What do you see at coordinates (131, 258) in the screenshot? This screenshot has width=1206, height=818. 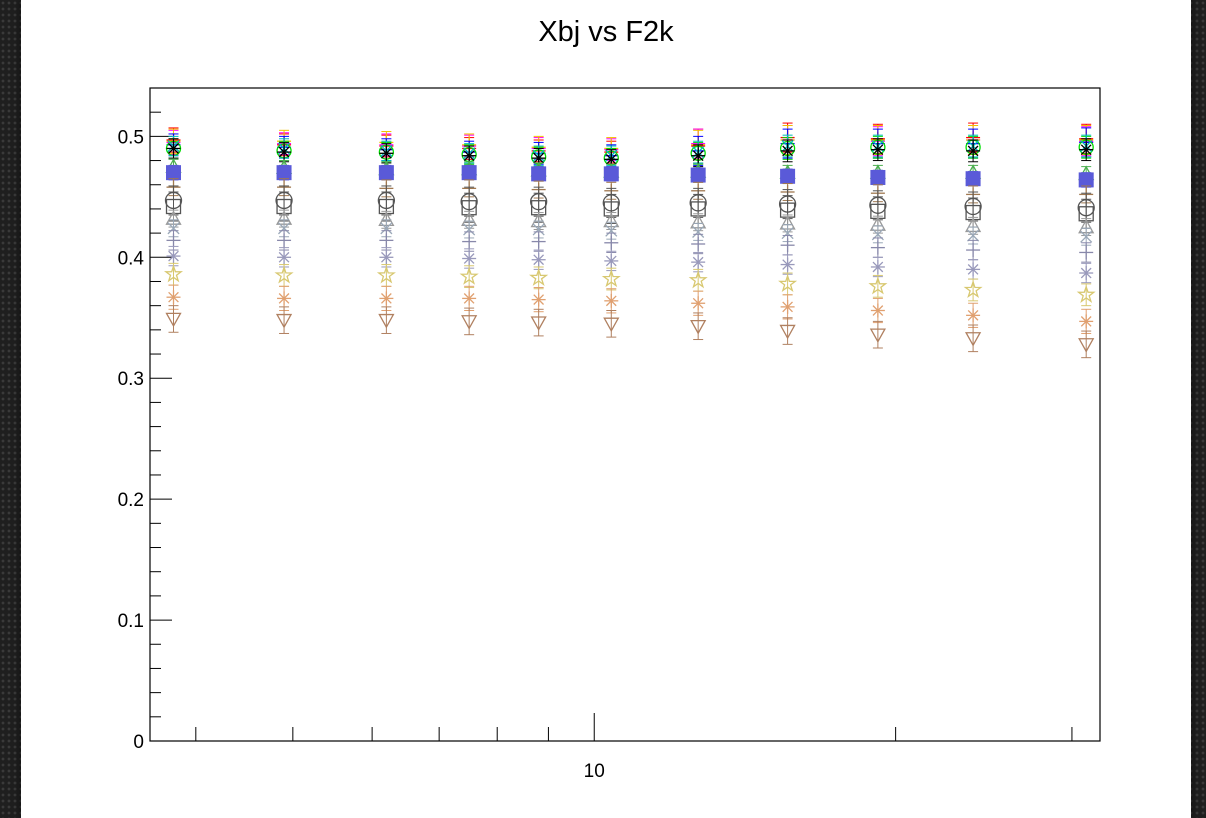 I see `y-tick-label: 0.4` at bounding box center [131, 258].